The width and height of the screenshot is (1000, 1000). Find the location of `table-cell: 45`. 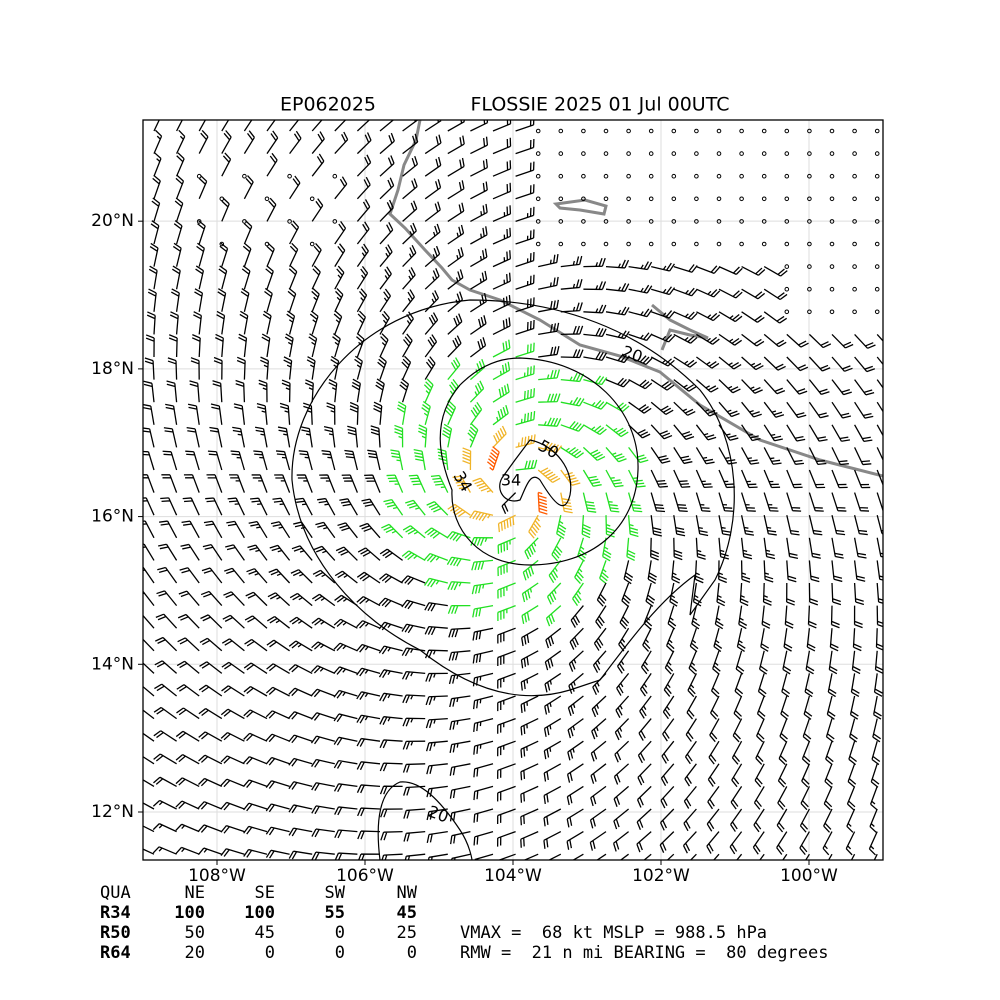

table-cell: 45 is located at coordinates (407, 913).